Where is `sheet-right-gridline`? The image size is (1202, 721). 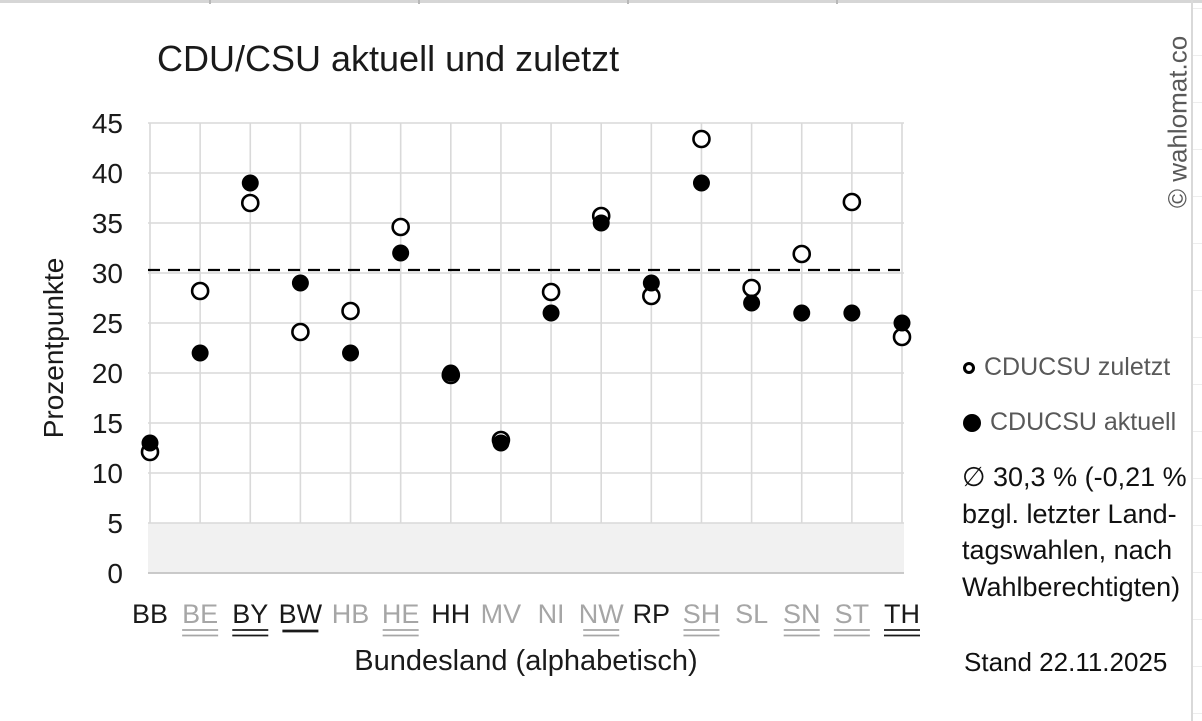 sheet-right-gridline is located at coordinates (1192, 360).